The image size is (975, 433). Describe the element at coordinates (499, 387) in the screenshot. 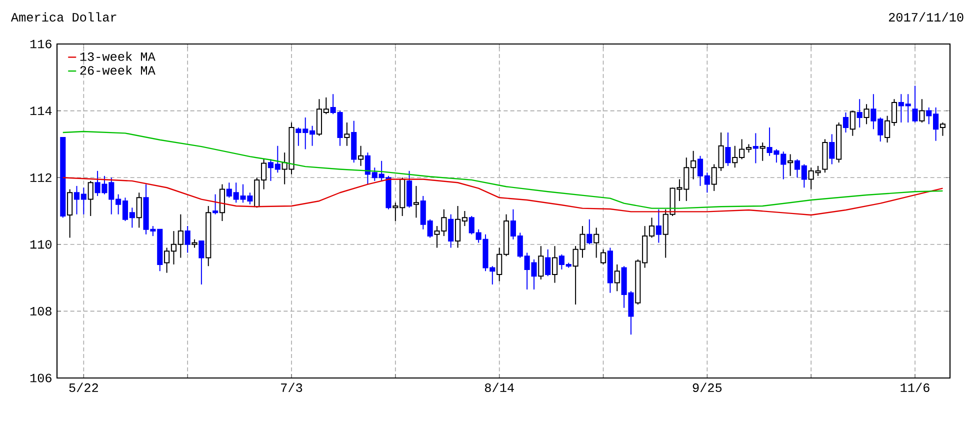

I see `x-tick-label: 8/14` at that location.